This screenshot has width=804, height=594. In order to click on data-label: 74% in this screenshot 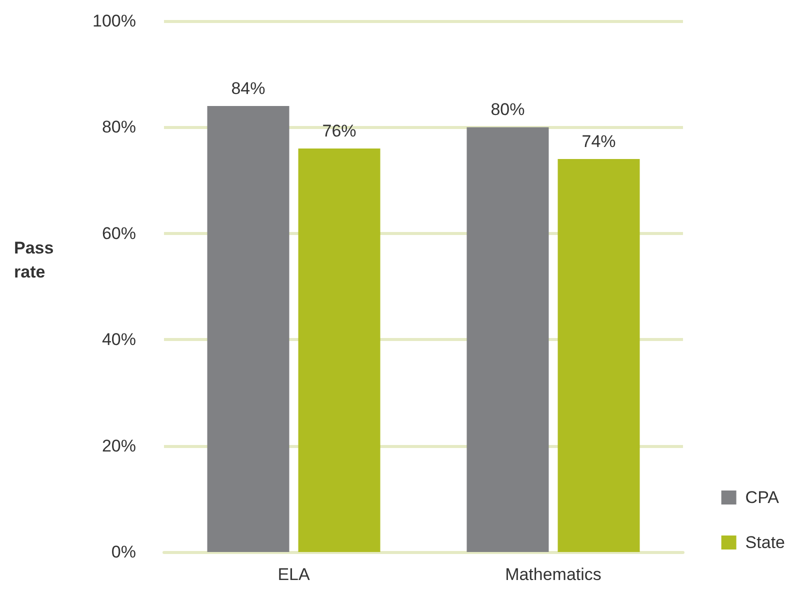, I will do `click(599, 142)`.